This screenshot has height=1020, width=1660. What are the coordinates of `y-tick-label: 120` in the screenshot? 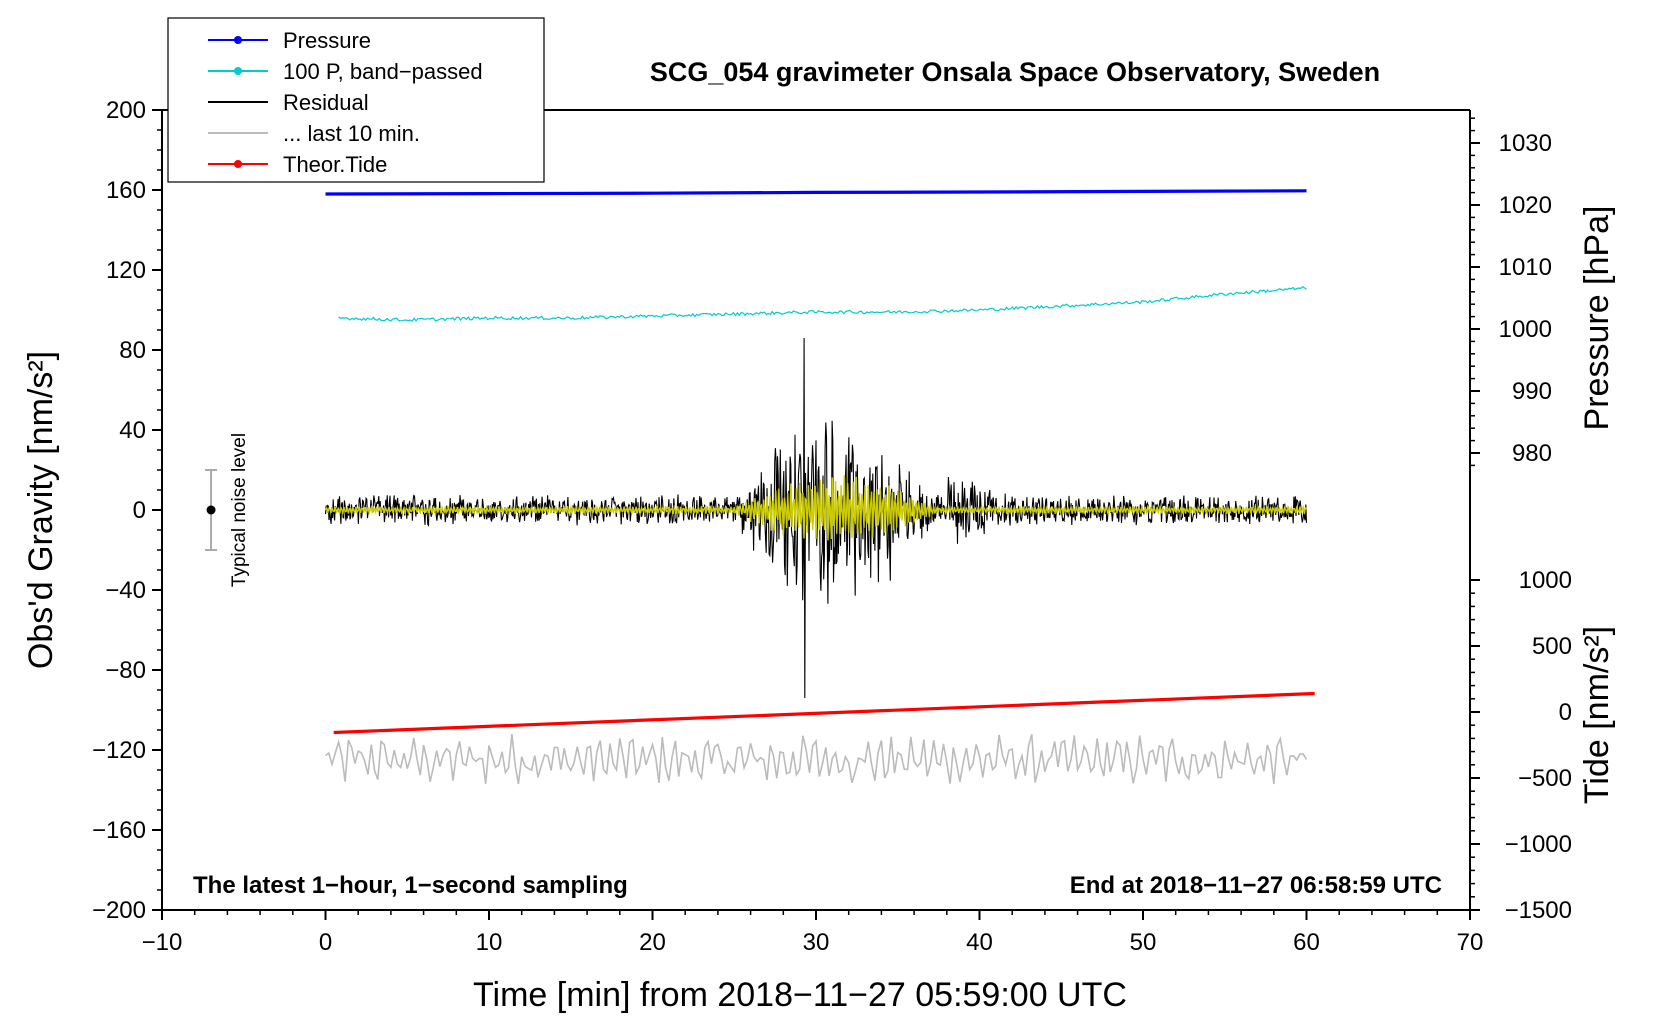 It's located at (126, 270).